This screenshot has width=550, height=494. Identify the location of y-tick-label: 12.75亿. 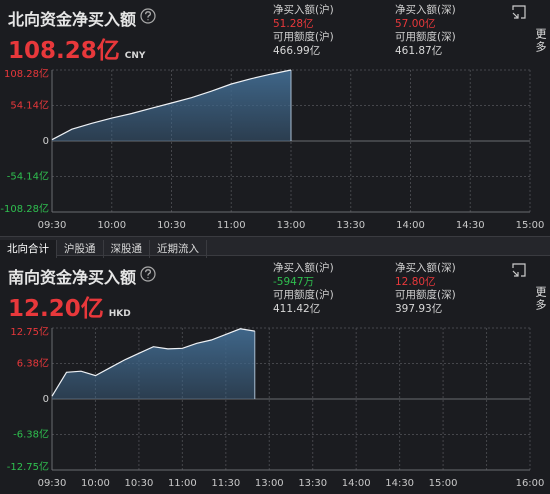
(29, 331).